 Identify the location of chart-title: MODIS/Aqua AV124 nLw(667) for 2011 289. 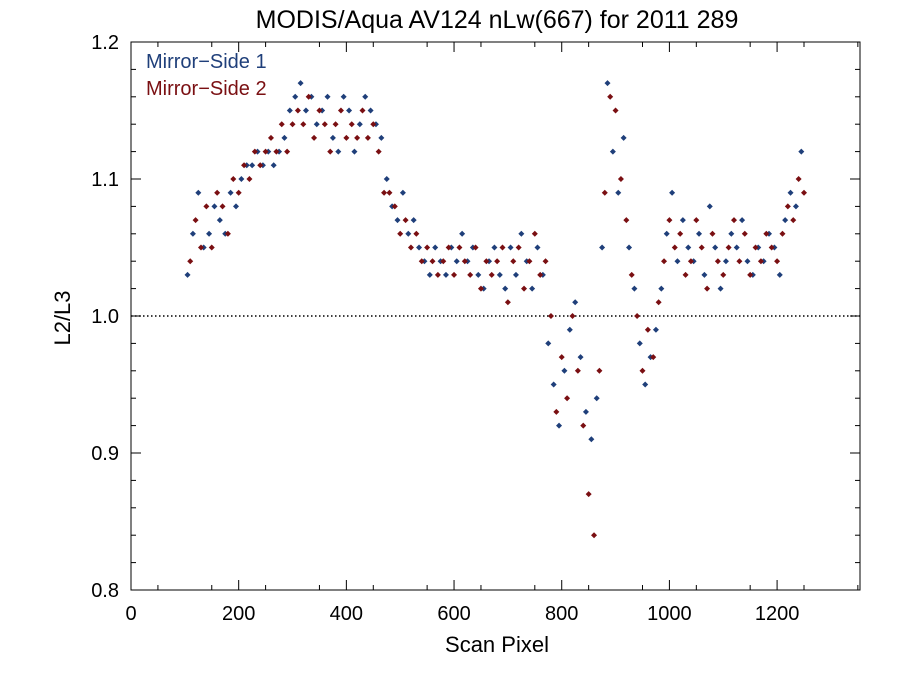
(497, 20).